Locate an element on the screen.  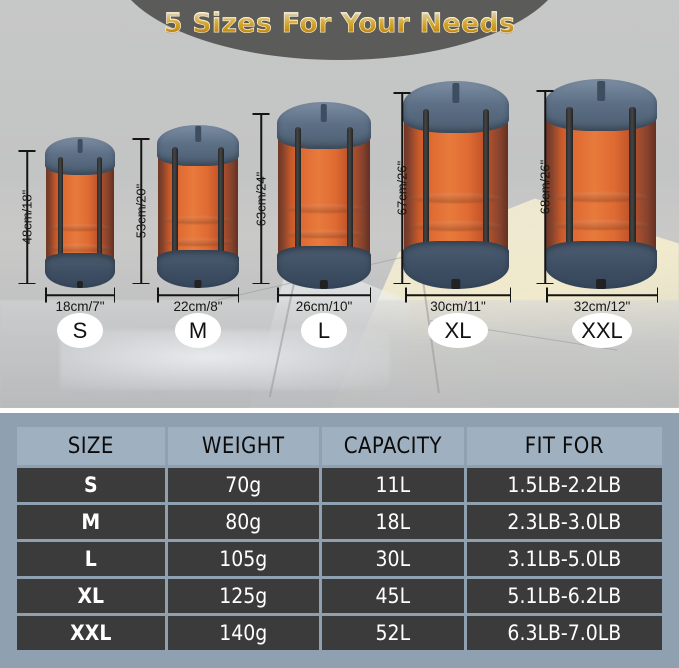
page-title: 5 Sizes For Your Needs is located at coordinates (339, 24).